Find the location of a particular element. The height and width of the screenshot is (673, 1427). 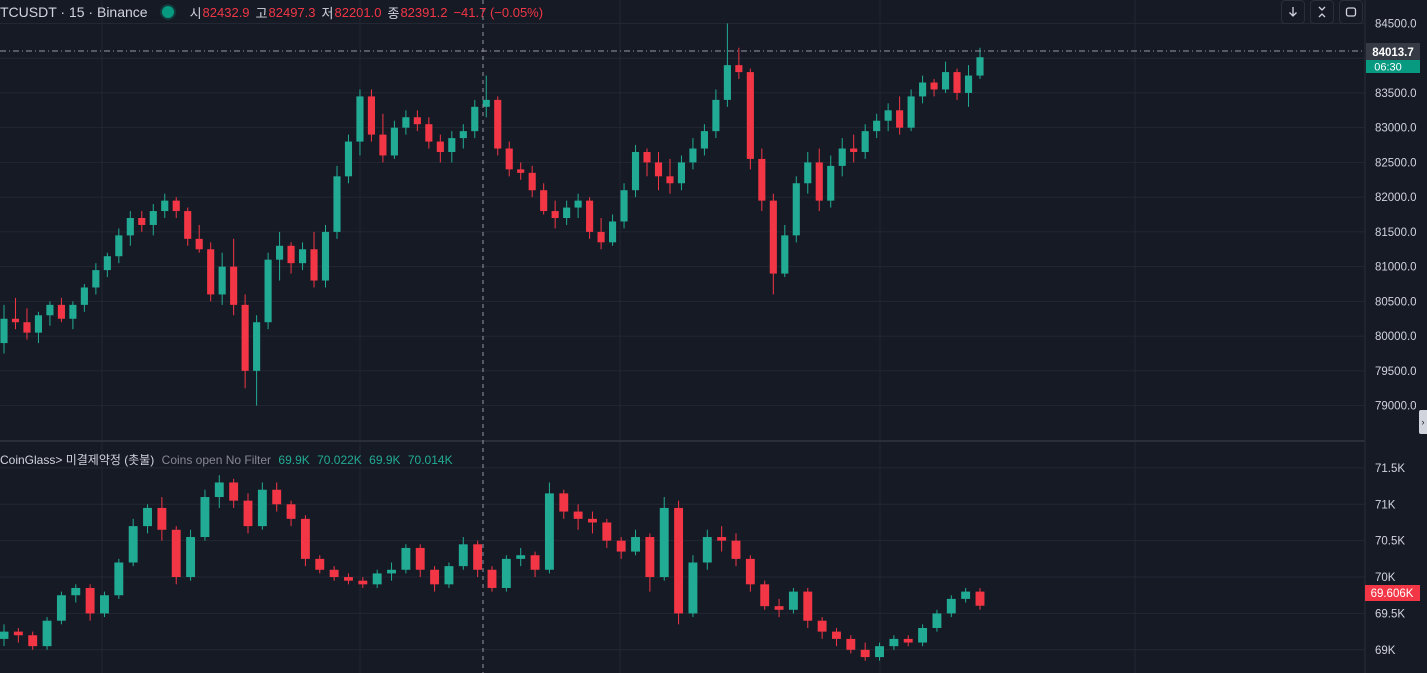

close-value: 82391.2 is located at coordinates (424, 12).